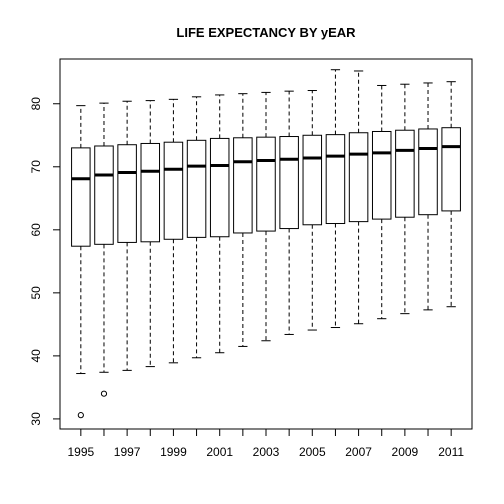  What do you see at coordinates (81, 262) in the screenshot?
I see `box-1995` at bounding box center [81, 262].